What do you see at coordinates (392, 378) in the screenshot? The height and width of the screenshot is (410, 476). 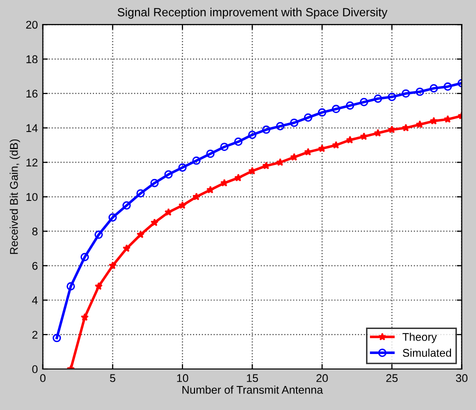 I see `x-tick-label: 25` at bounding box center [392, 378].